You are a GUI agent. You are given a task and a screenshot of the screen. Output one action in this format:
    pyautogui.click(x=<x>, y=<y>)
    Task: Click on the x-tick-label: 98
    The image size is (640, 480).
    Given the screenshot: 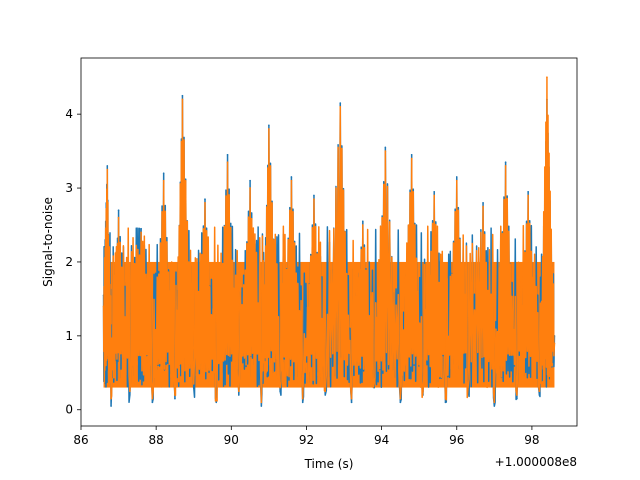 What is the action you would take?
    pyautogui.click(x=531, y=440)
    